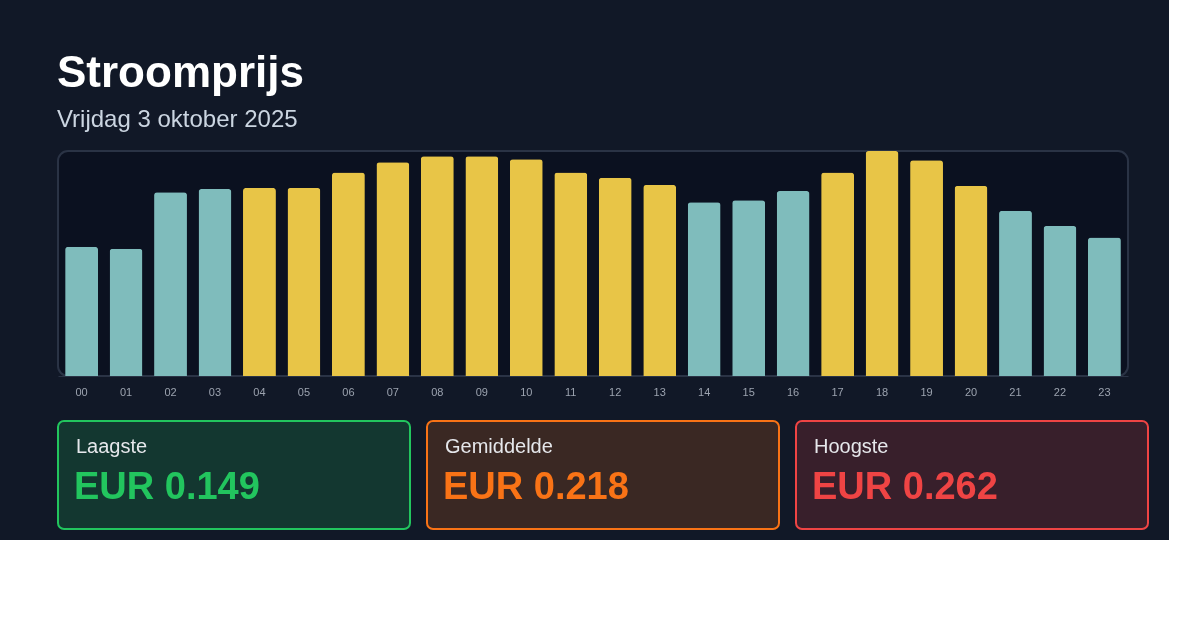 This screenshot has width=1200, height=630. Describe the element at coordinates (1104, 391) in the screenshot. I see `x-tick-label: 23` at that location.